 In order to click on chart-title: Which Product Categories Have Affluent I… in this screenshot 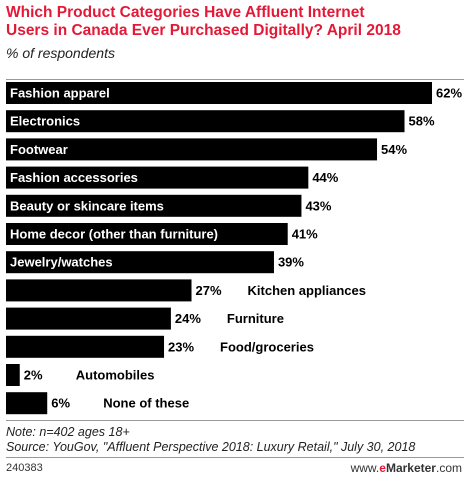, I will do `click(203, 21)`.